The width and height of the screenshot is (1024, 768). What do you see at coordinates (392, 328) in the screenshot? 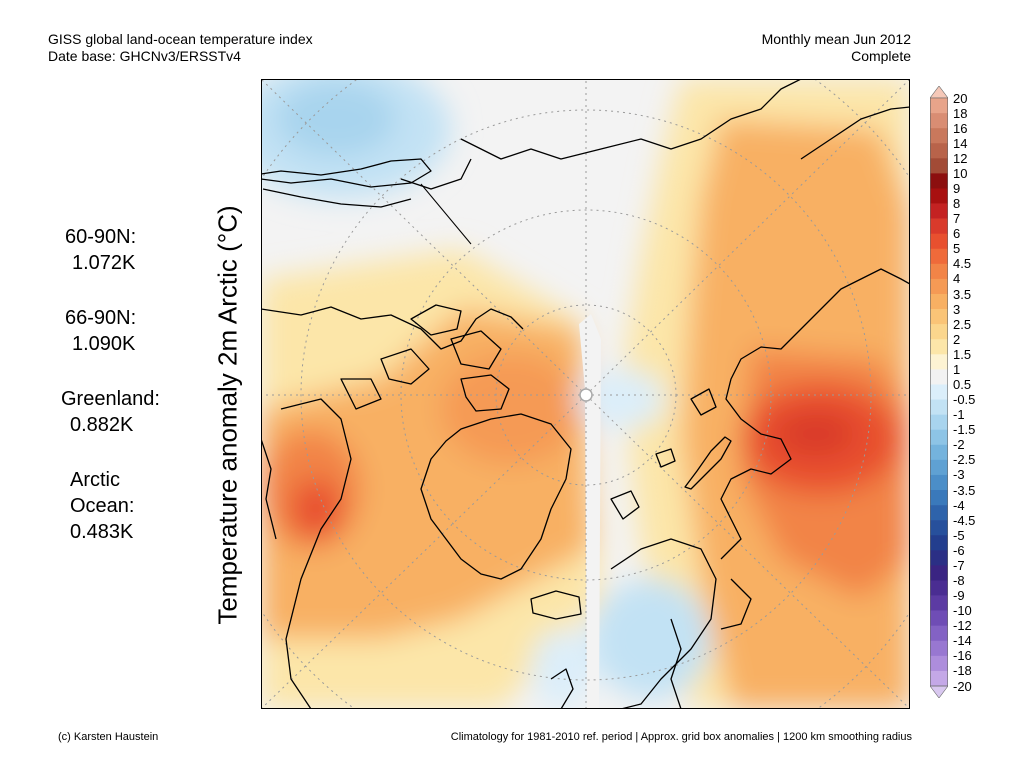
I see `coastline-canada` at bounding box center [392, 328].